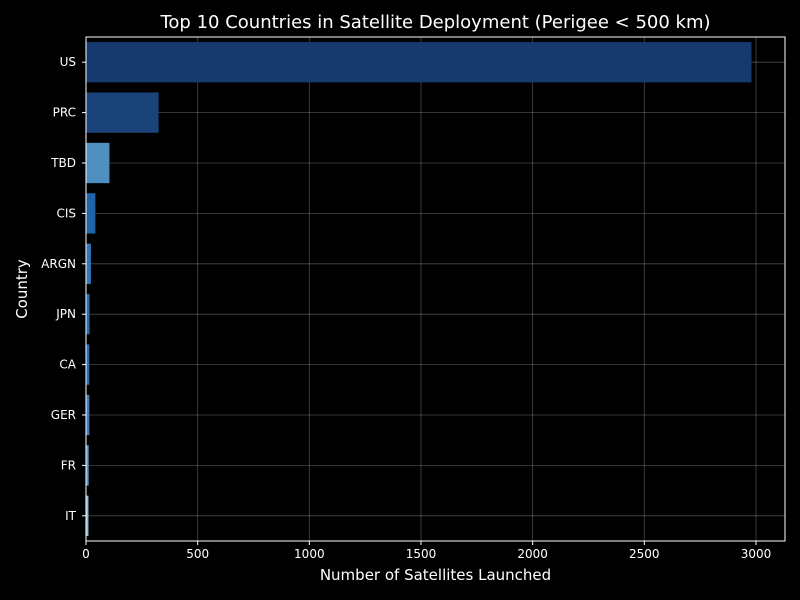 Image resolution: width=800 pixels, height=600 pixels. I want to click on x-tick-label: 3000, so click(756, 554).